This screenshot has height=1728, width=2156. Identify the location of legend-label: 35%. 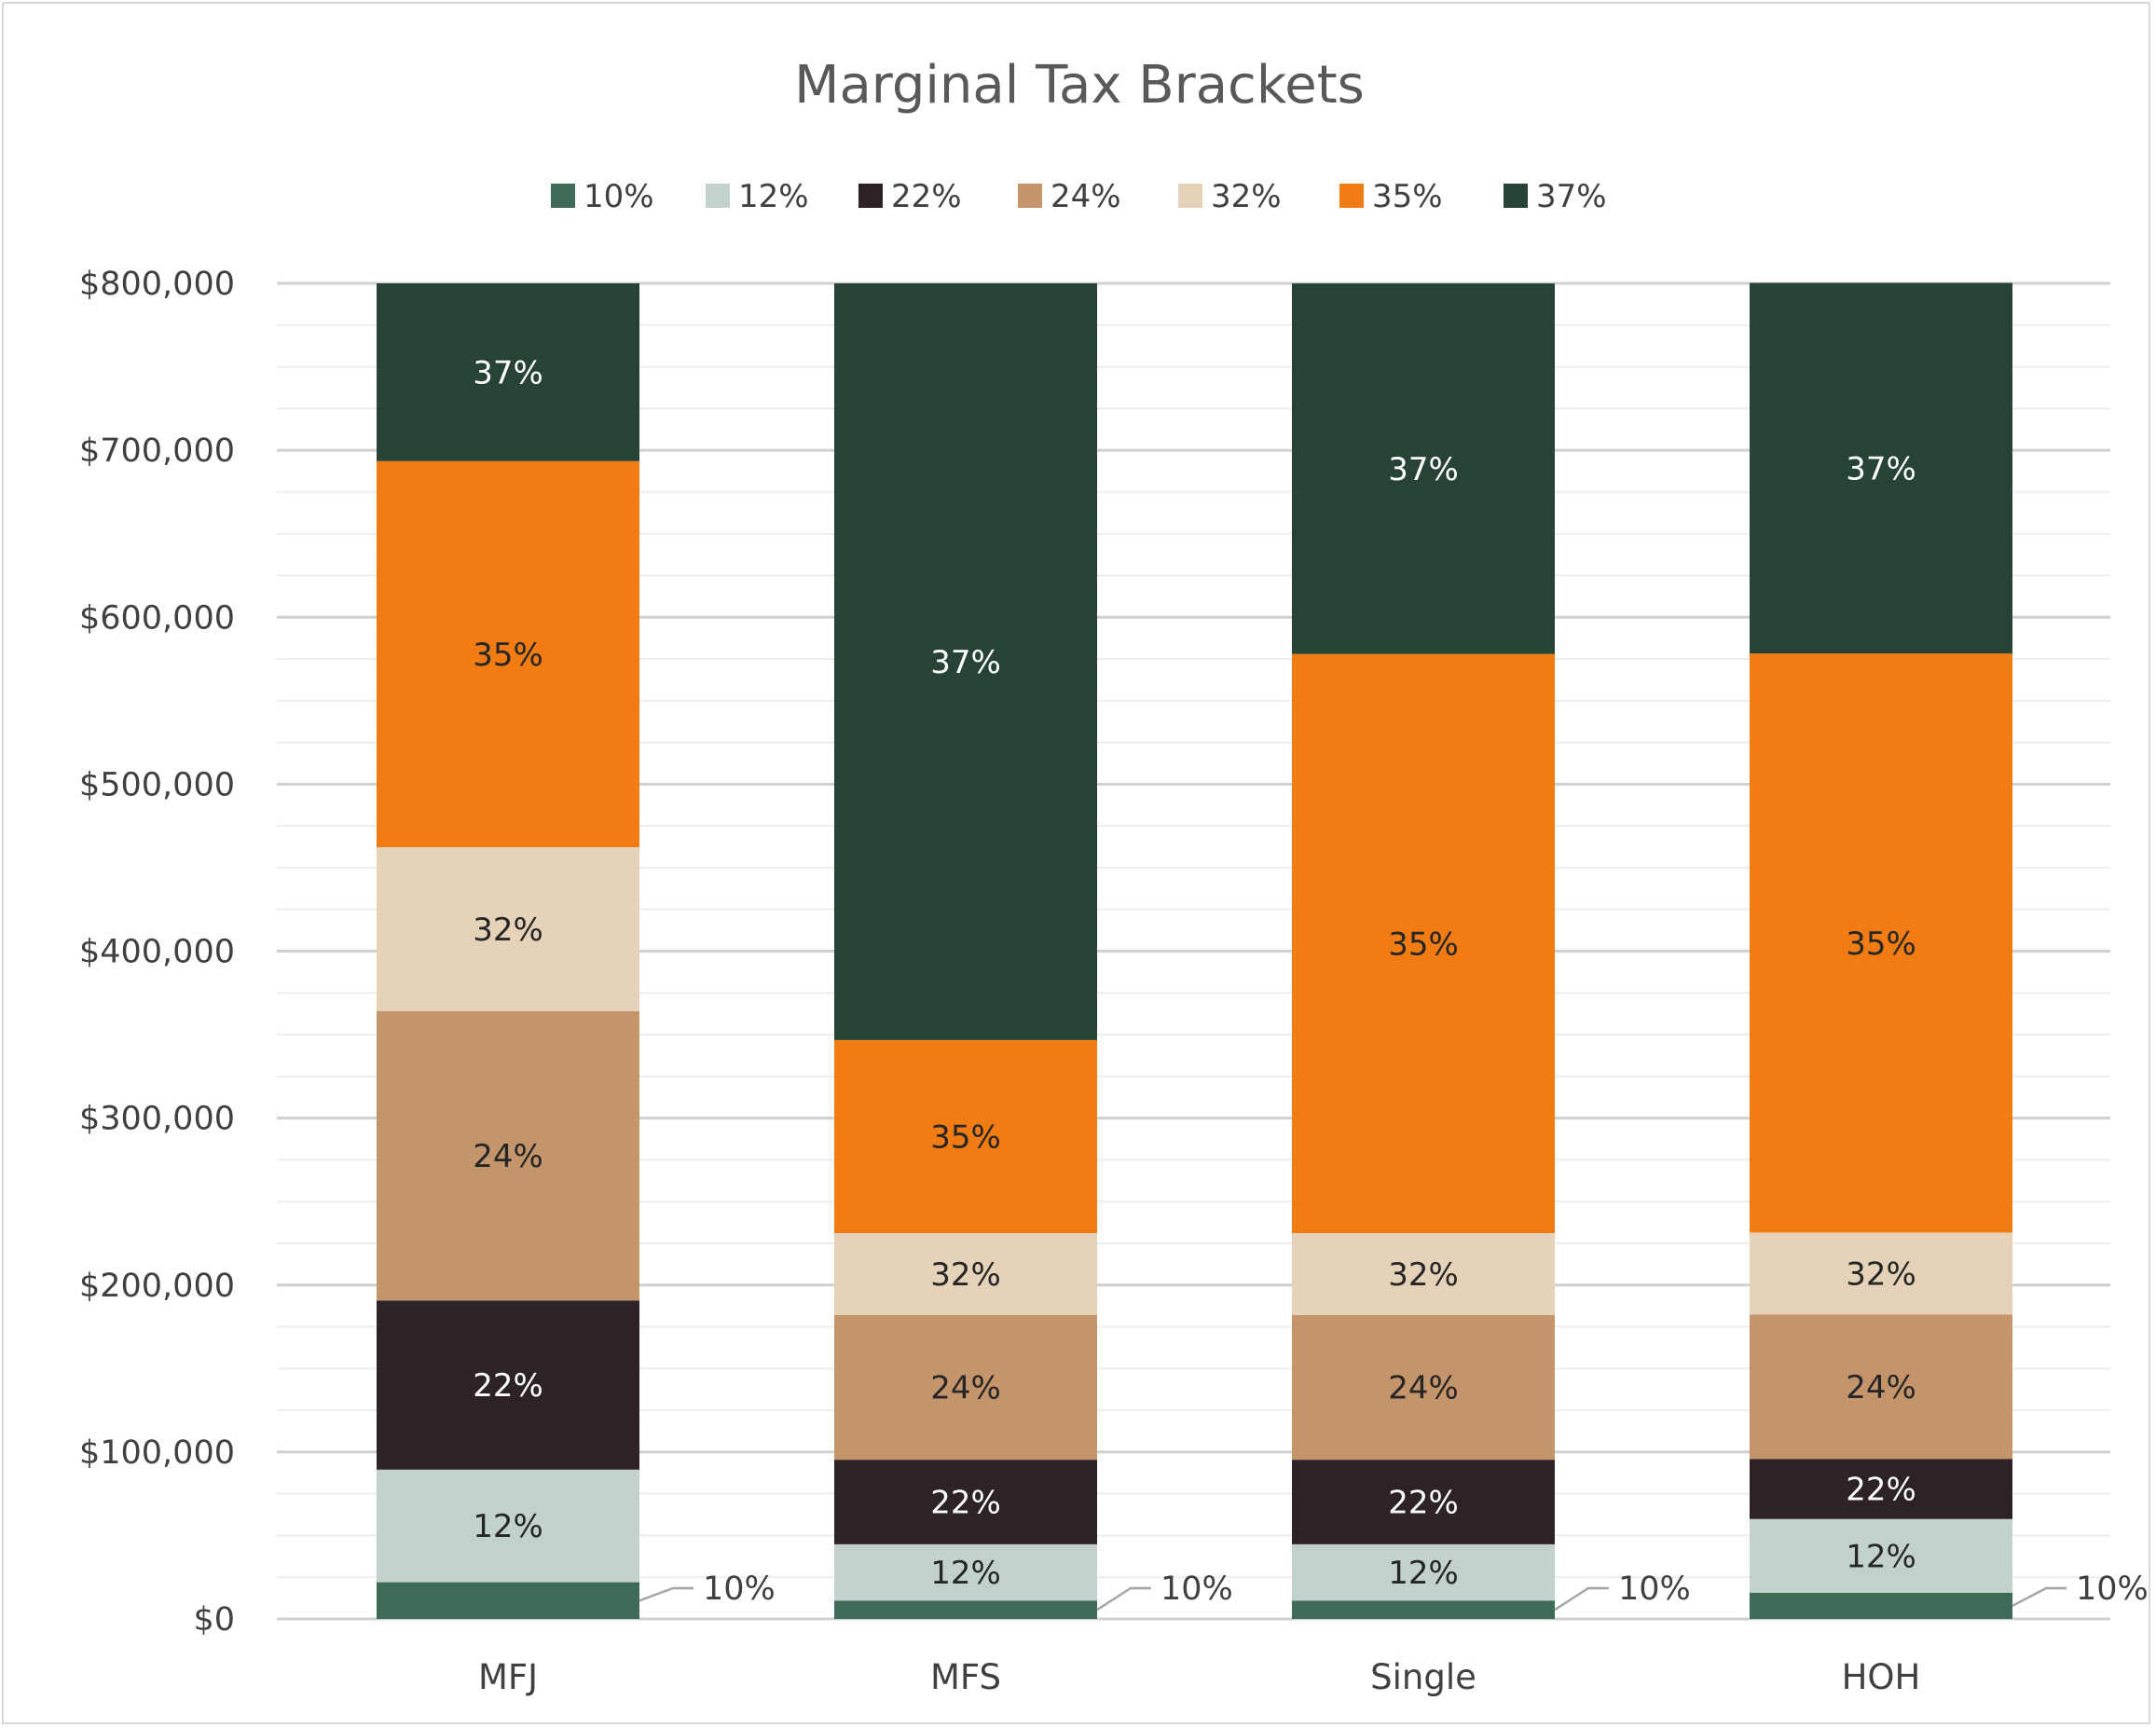
(1407, 197).